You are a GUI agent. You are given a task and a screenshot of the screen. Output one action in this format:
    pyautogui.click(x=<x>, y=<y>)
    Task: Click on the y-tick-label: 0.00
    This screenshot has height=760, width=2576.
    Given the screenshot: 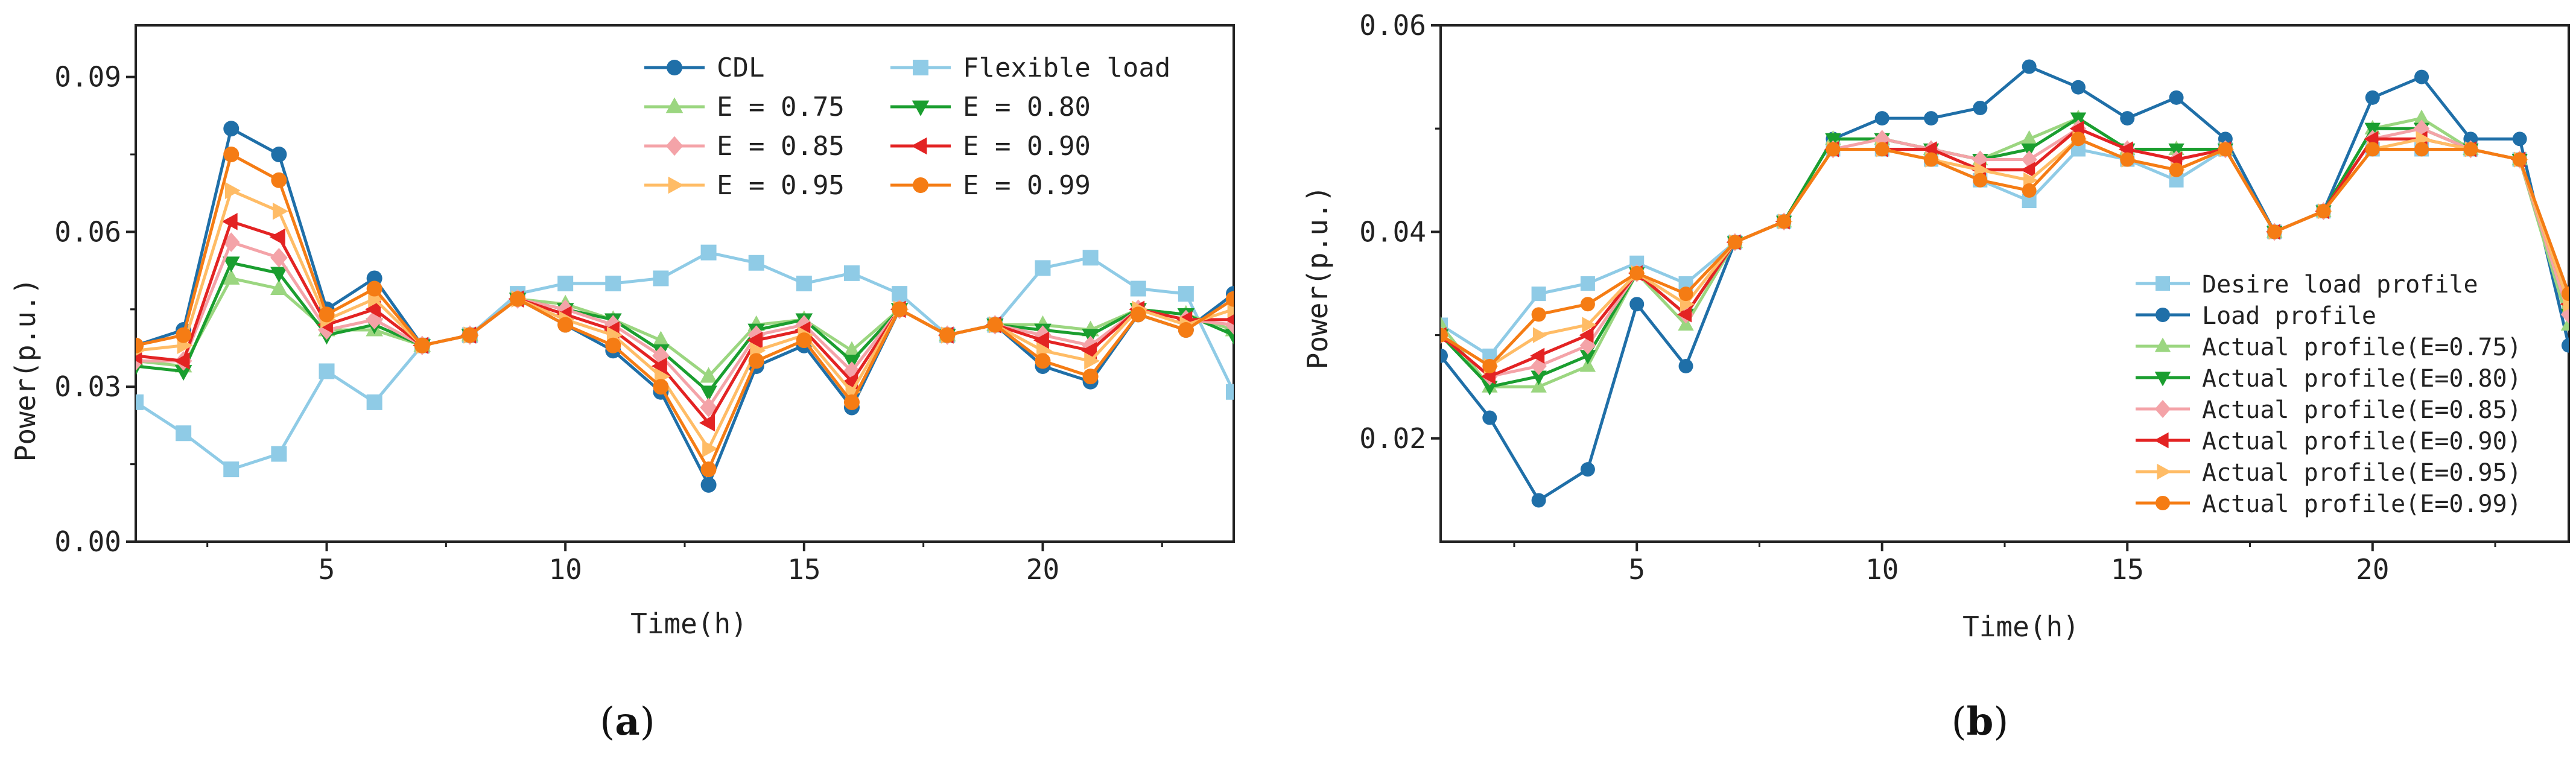 What is the action you would take?
    pyautogui.click(x=88, y=541)
    